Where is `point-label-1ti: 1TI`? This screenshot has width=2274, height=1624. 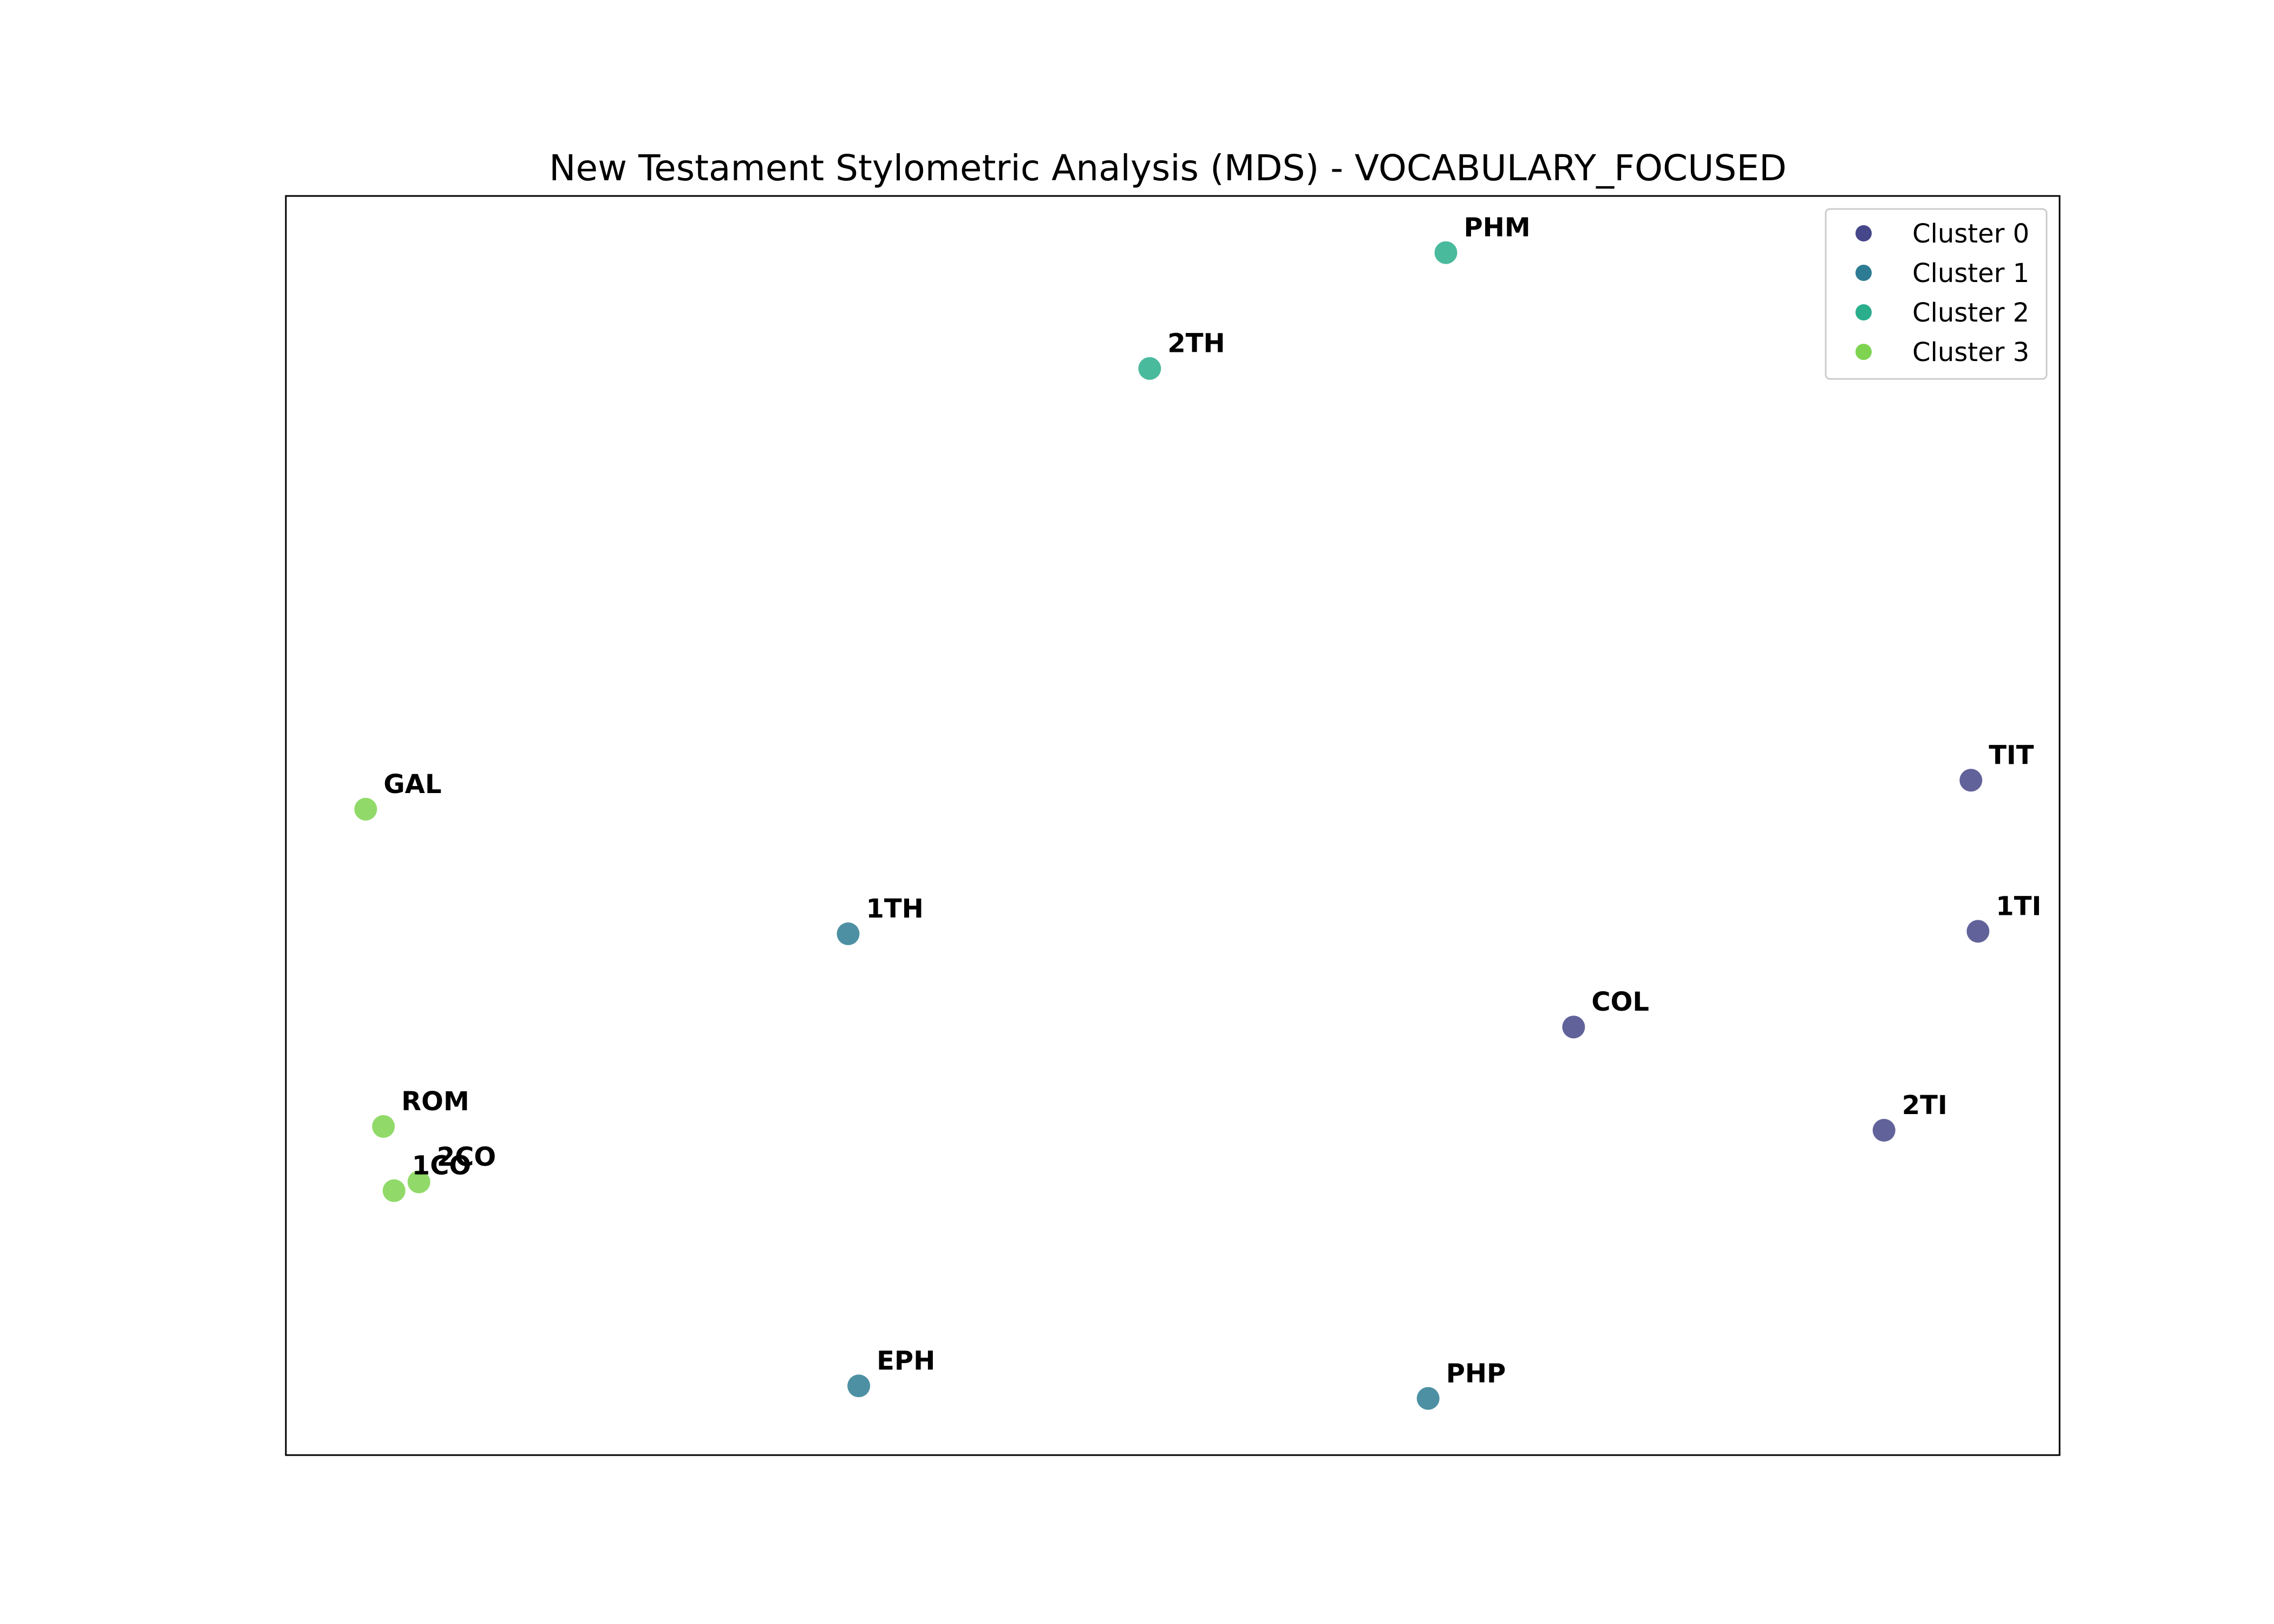
point-label-1ti: 1TI is located at coordinates (2019, 906).